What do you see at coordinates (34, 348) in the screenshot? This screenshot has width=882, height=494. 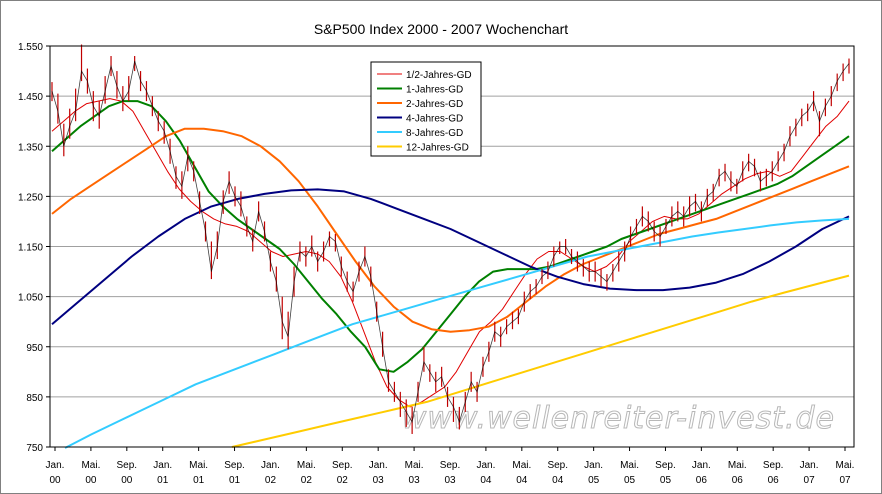 I see `y-tick-label: 950` at bounding box center [34, 348].